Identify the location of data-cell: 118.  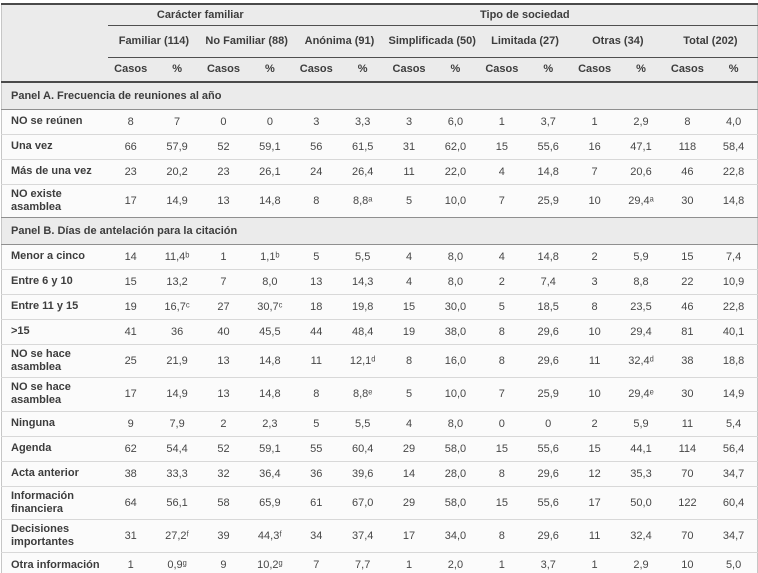
(687, 147).